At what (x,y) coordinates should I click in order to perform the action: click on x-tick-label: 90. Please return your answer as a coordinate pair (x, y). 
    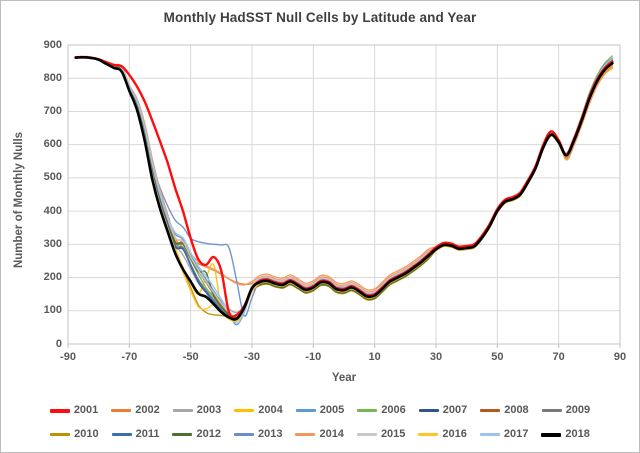
    Looking at the image, I should click on (620, 357).